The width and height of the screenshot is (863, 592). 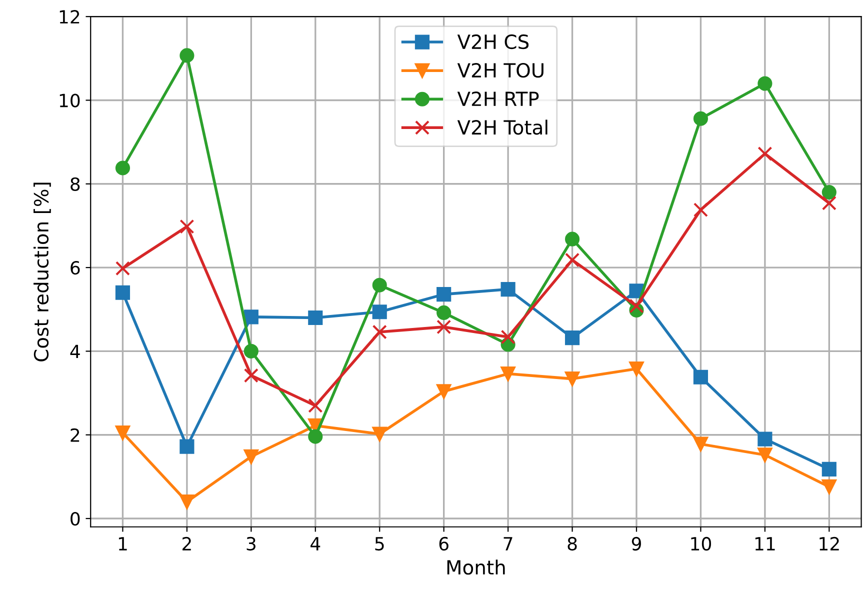 What do you see at coordinates (75, 519) in the screenshot?
I see `y-tick-label: 0` at bounding box center [75, 519].